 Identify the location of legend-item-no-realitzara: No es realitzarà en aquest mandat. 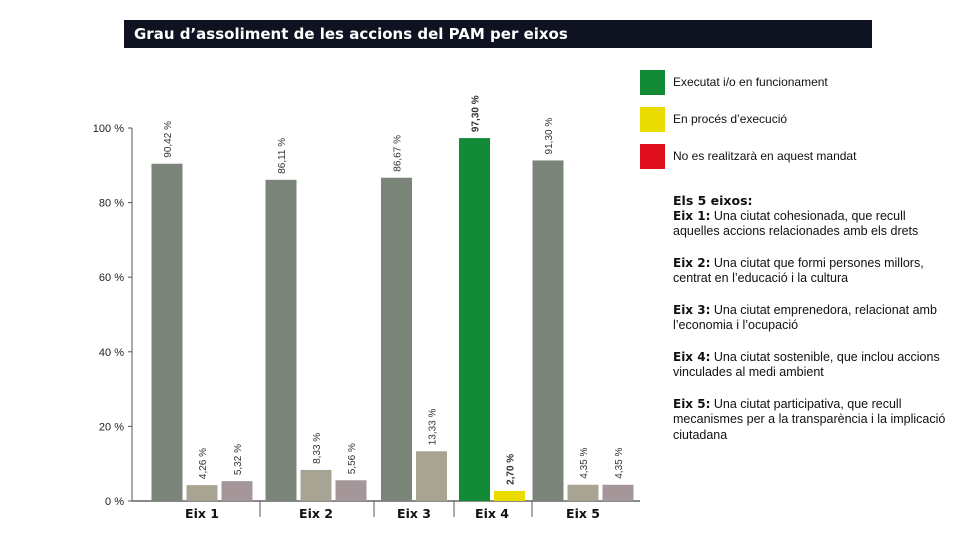
(790, 162).